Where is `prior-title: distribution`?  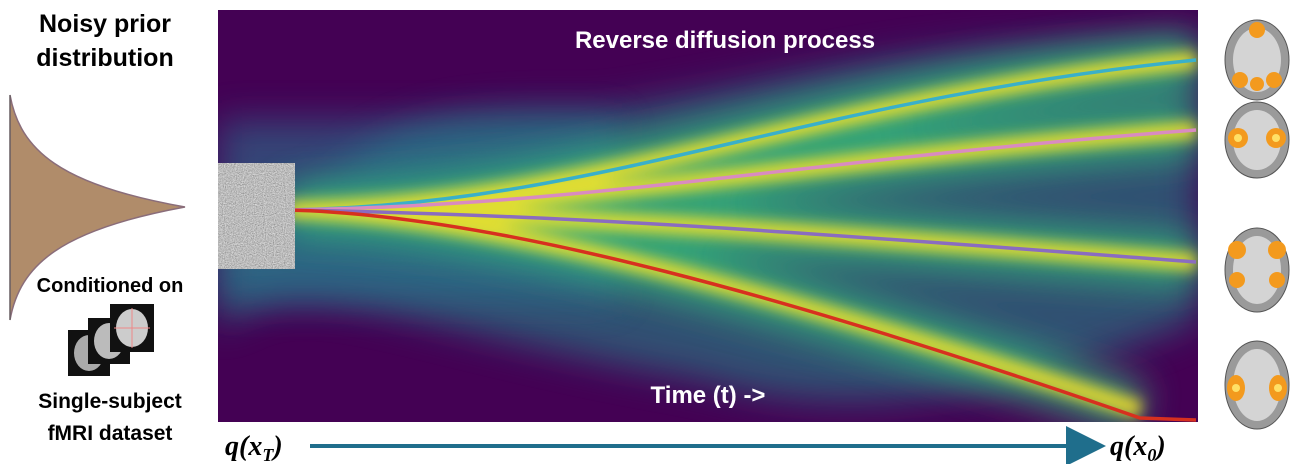
prior-title: distribution is located at coordinates (104, 58).